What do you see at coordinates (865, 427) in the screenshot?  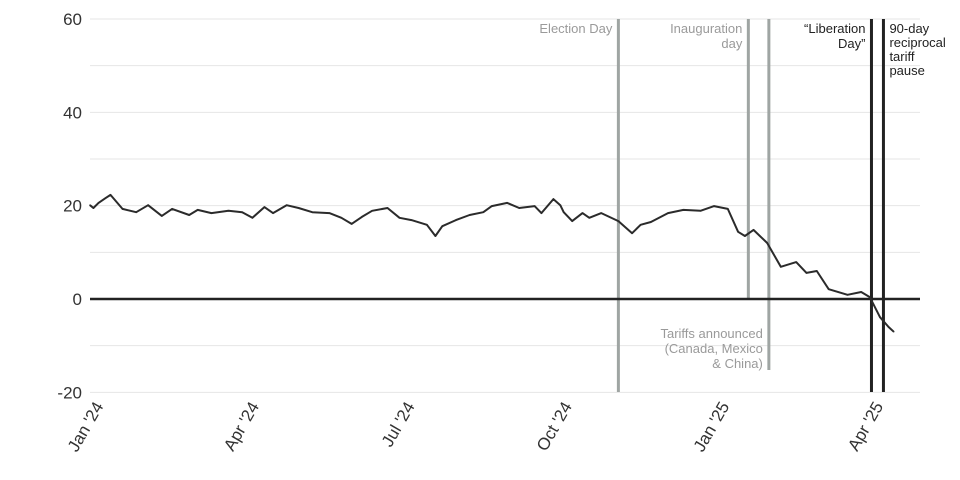 I see `x-tick-label: Apr '25` at bounding box center [865, 427].